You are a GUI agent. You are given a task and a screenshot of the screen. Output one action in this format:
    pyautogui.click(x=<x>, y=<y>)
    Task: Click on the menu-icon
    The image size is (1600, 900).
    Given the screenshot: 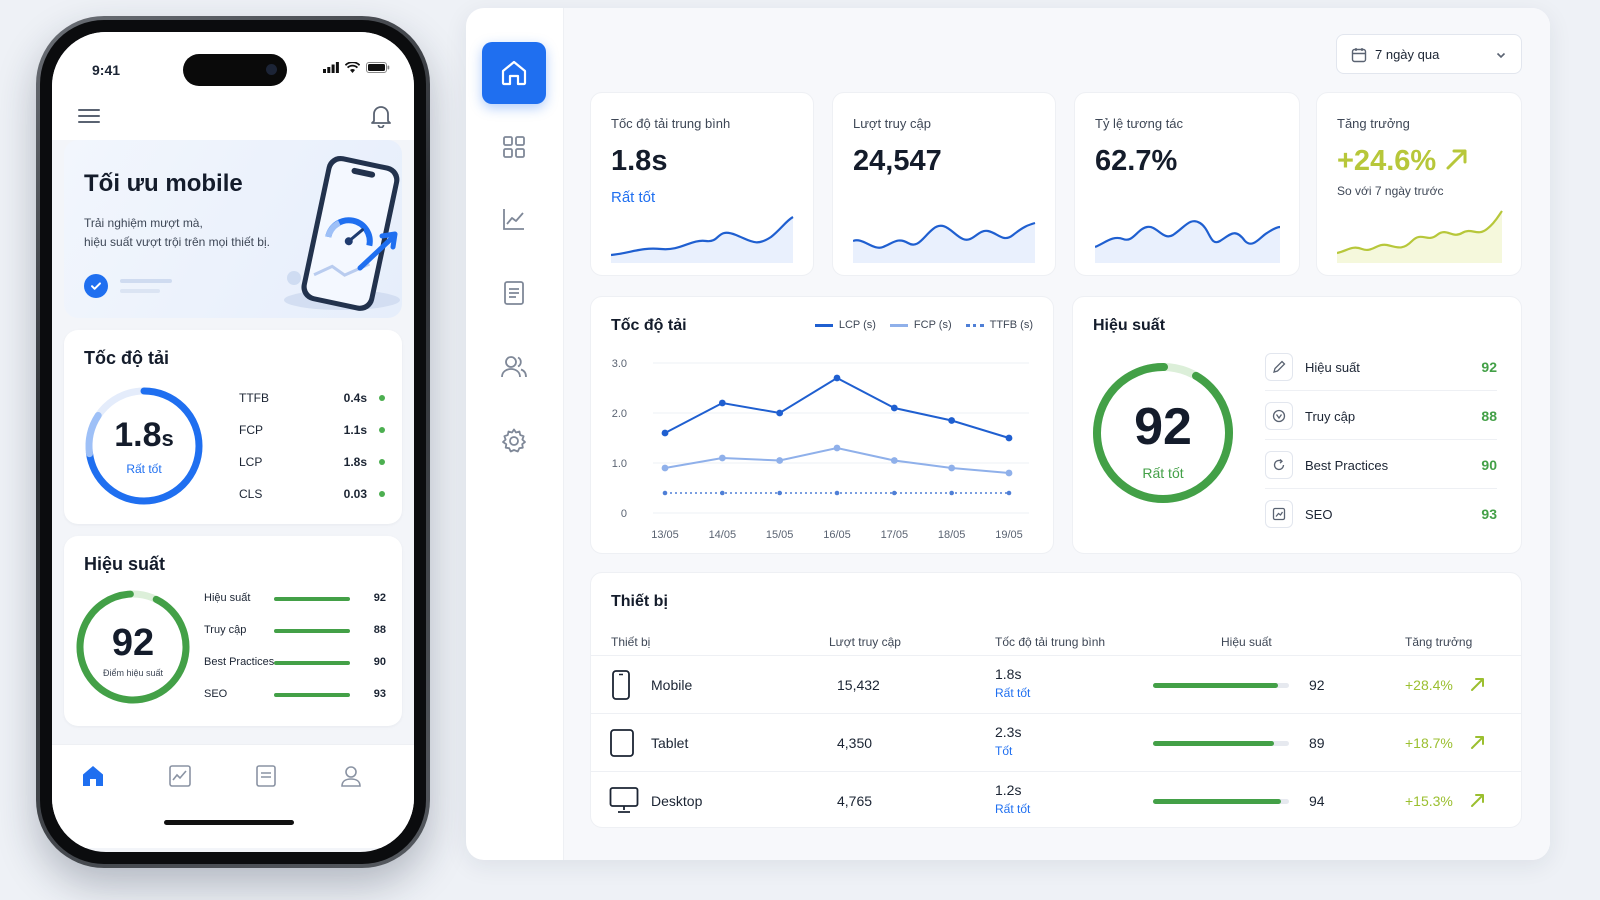 What is the action you would take?
    pyautogui.click(x=89, y=116)
    